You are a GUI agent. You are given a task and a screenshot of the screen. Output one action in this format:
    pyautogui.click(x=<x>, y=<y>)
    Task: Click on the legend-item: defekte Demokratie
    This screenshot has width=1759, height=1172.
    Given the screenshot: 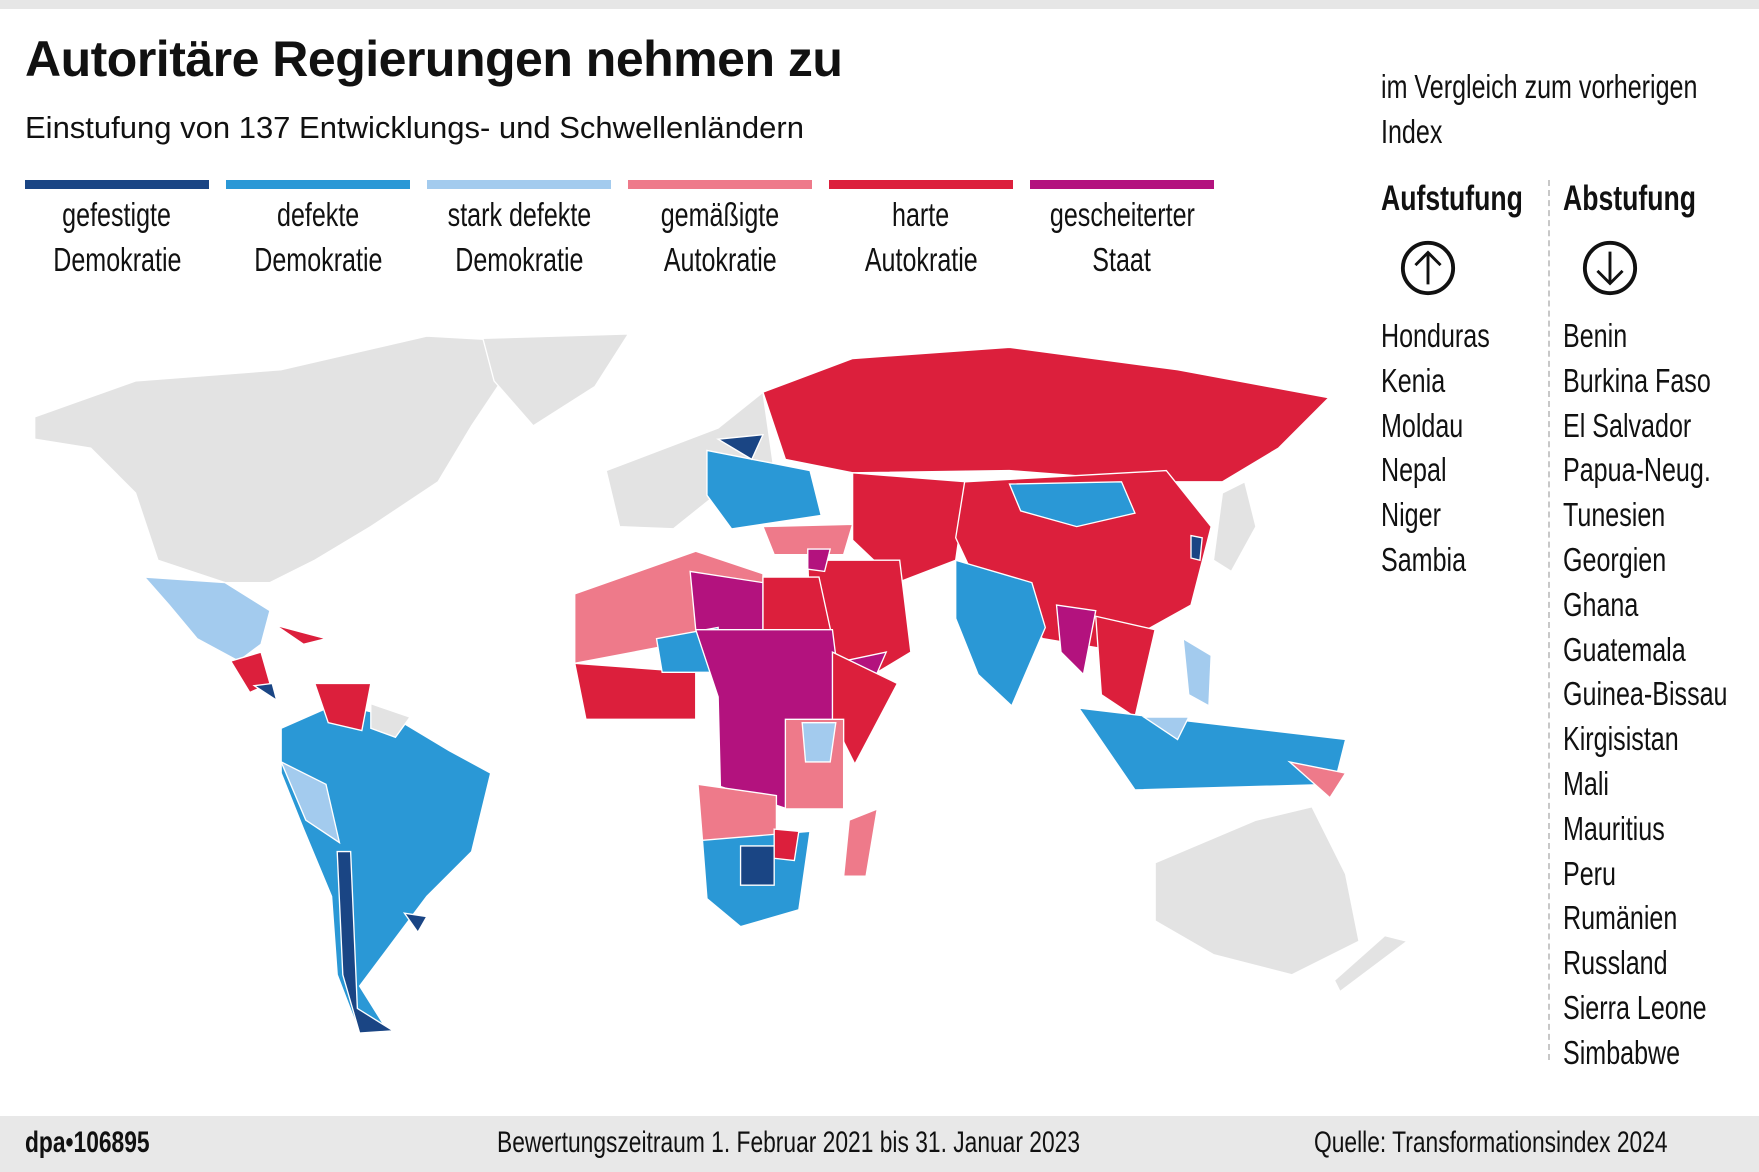 What is the action you would take?
    pyautogui.click(x=318, y=229)
    